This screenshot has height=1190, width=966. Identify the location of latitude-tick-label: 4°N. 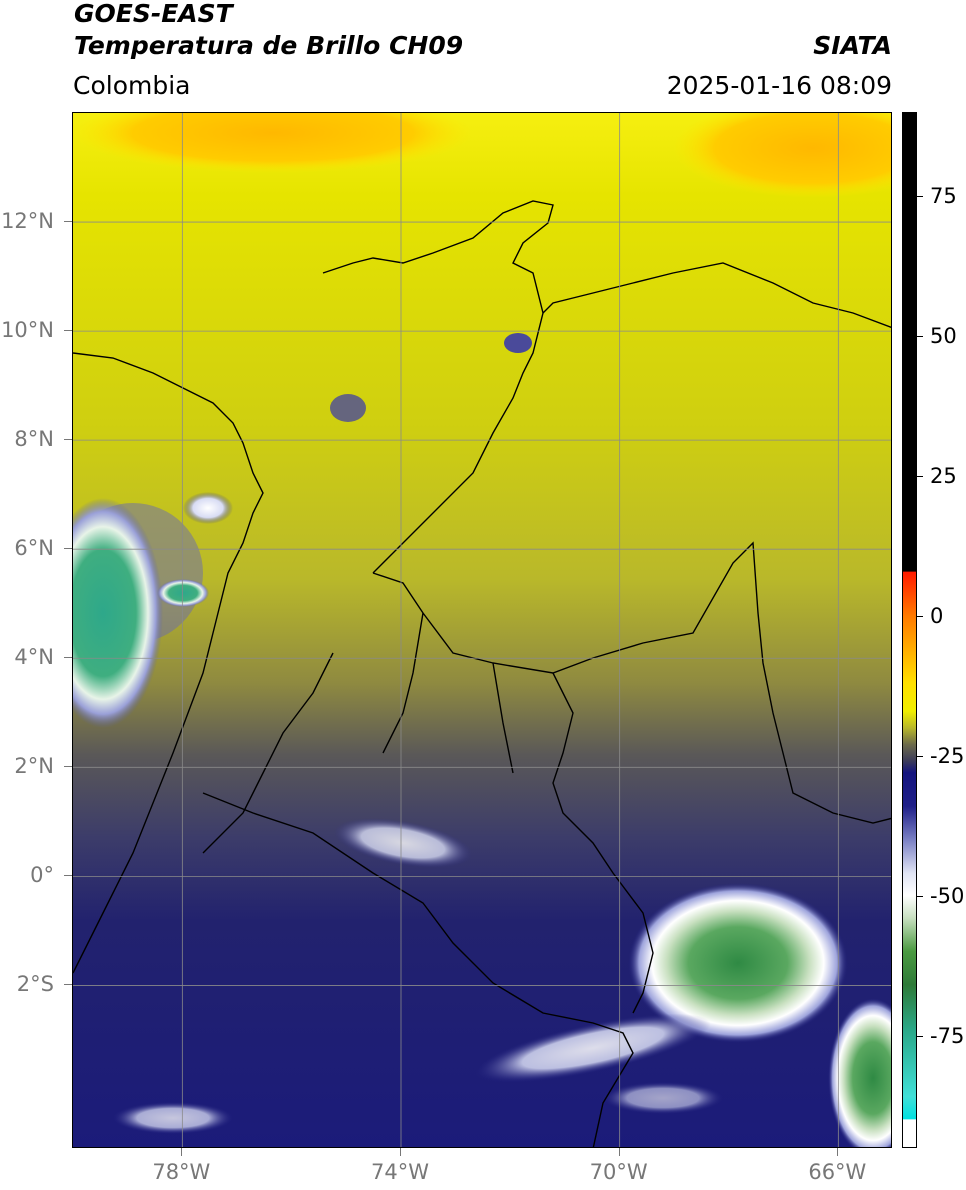
(34, 657).